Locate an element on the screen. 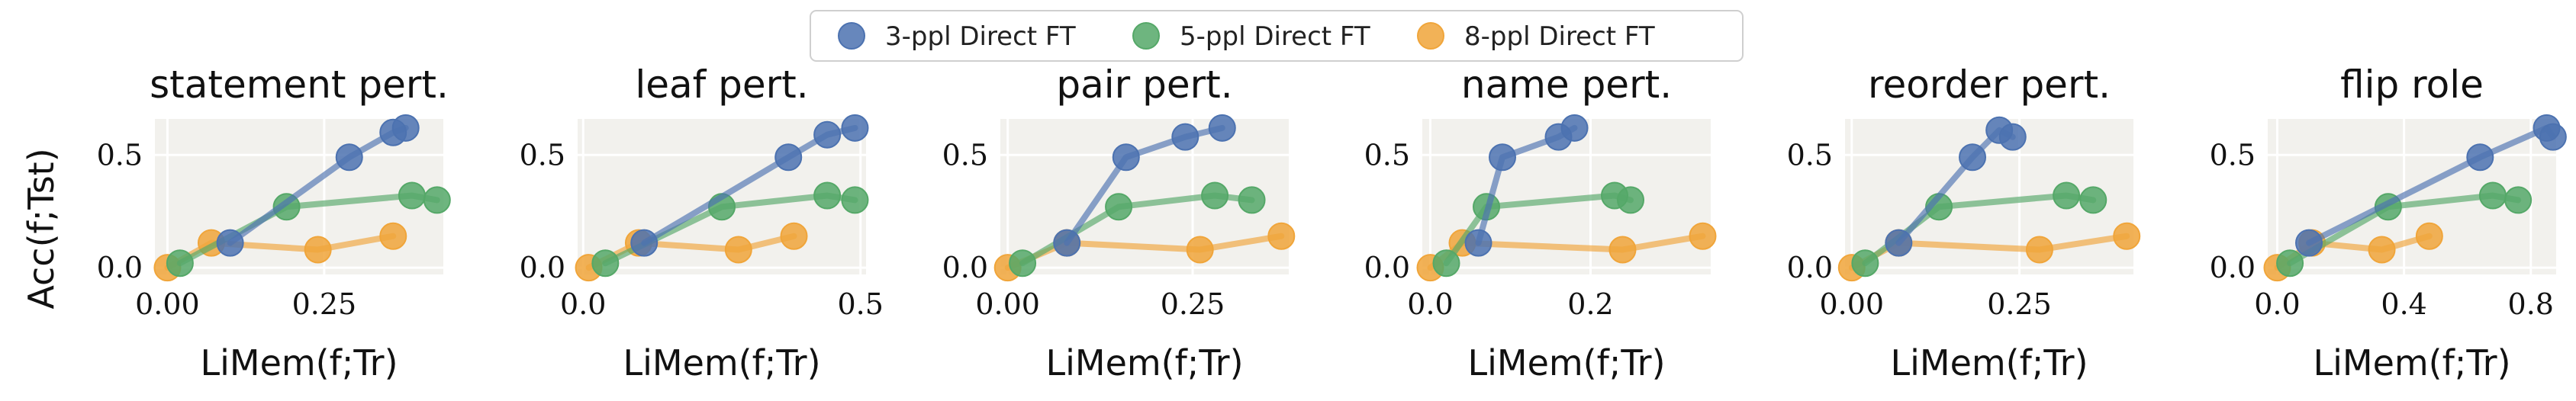 The height and width of the screenshot is (401, 2576). legend-label-2: 5-ppl Direct FT is located at coordinates (1275, 36).